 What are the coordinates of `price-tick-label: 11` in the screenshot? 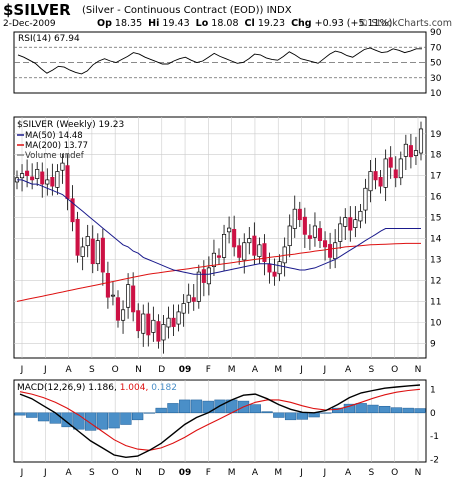 It's located at (435, 302).